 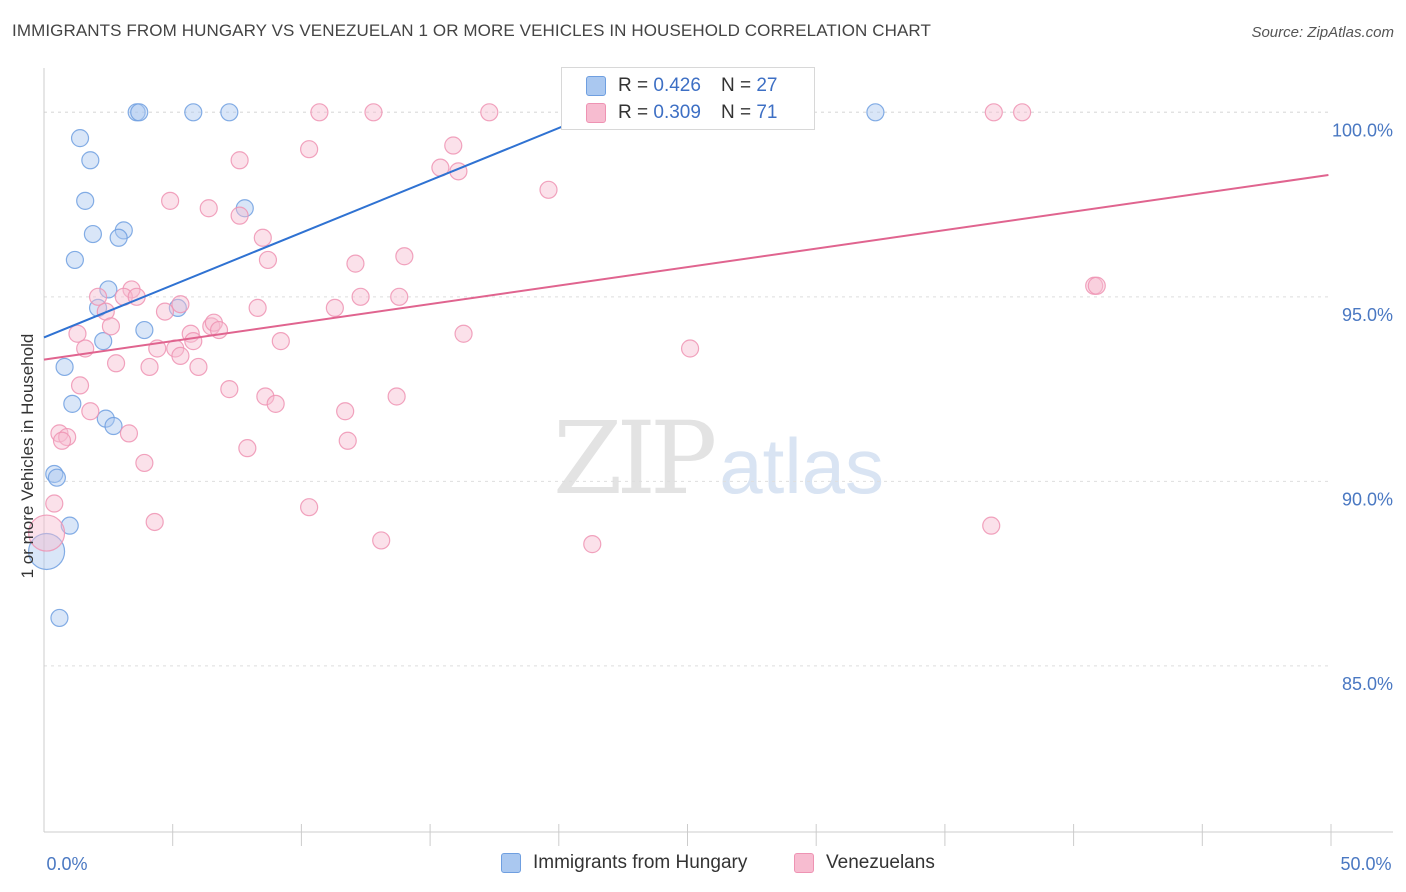 What do you see at coordinates (1367, 315) in the screenshot?
I see `y-tick-label: 95.0%` at bounding box center [1367, 315].